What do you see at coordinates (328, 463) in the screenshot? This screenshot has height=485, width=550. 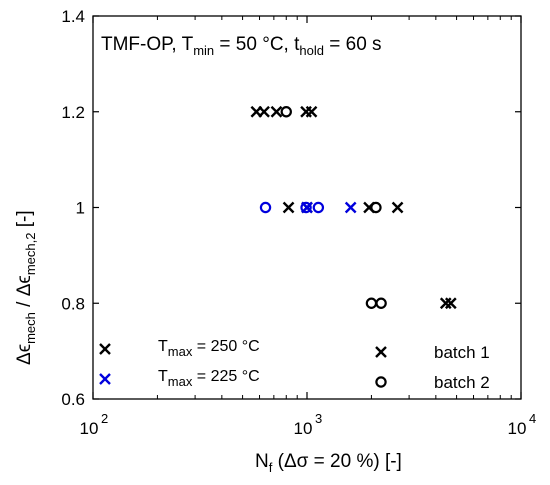 I see `x-axis-label: Nf (Δσ = 20 %) [-]` at bounding box center [328, 463].